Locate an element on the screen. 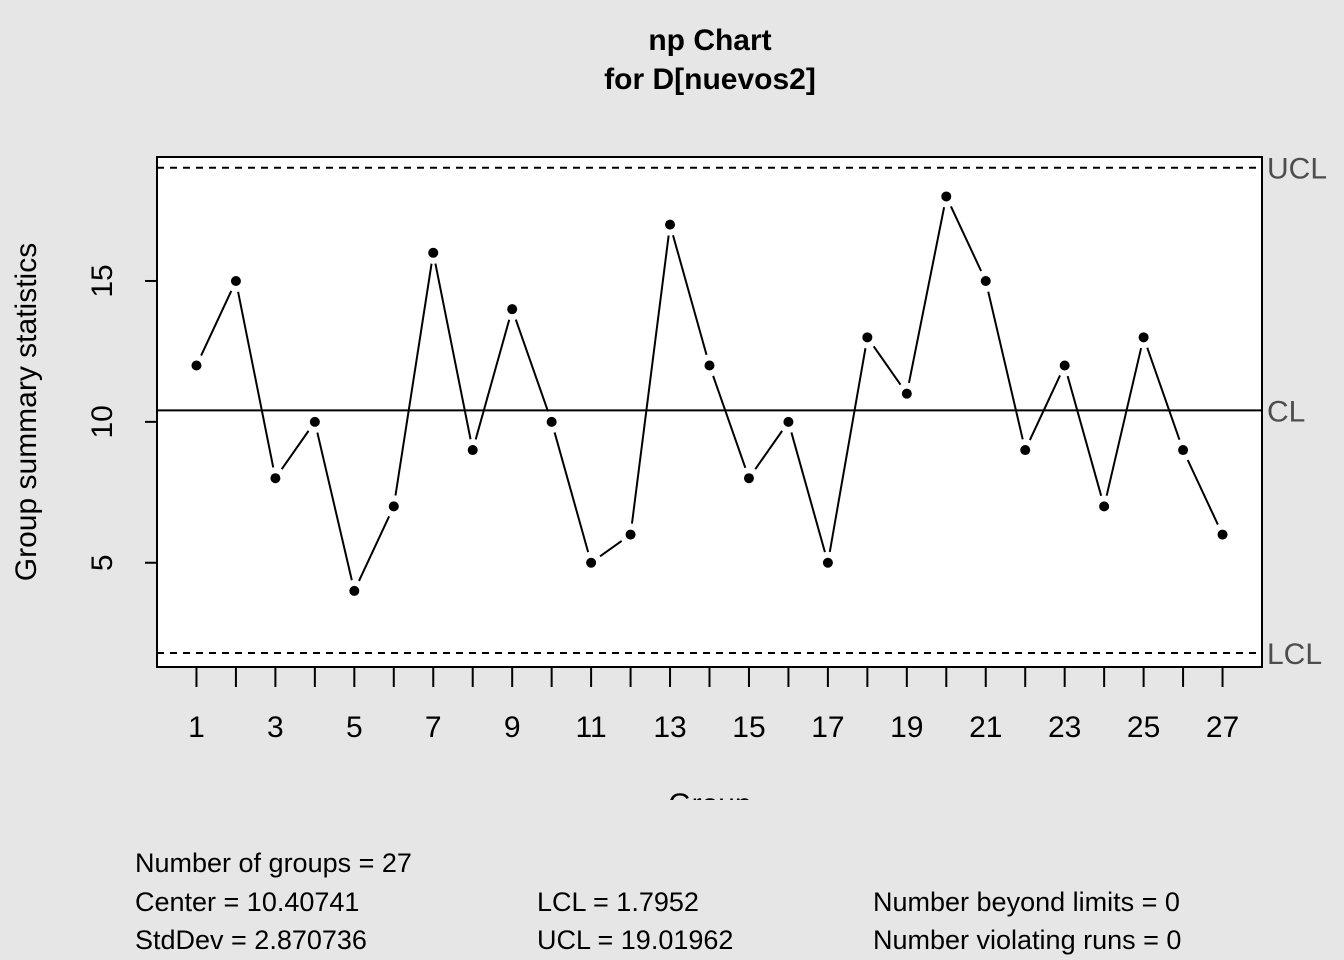  chart-subtitle: for D[nuevos2] is located at coordinates (710, 79).